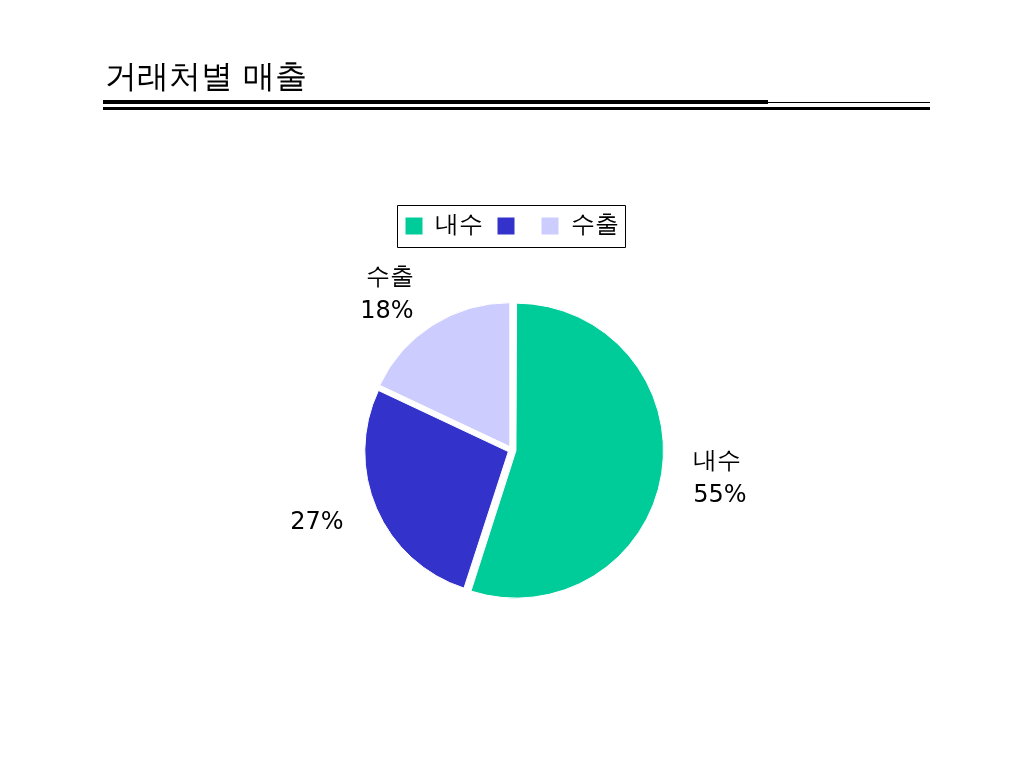 This screenshot has width=1024, height=768. I want to click on data-label: 27%, so click(317, 521).